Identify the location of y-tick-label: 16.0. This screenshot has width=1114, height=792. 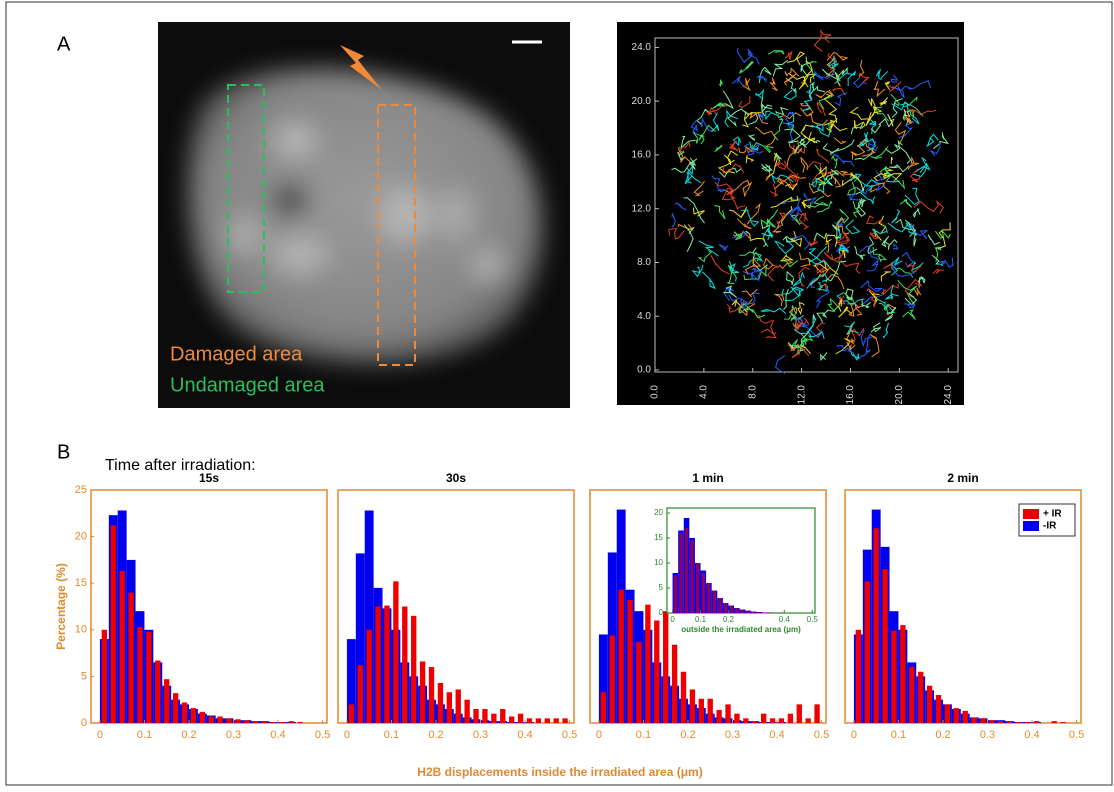
(642, 155).